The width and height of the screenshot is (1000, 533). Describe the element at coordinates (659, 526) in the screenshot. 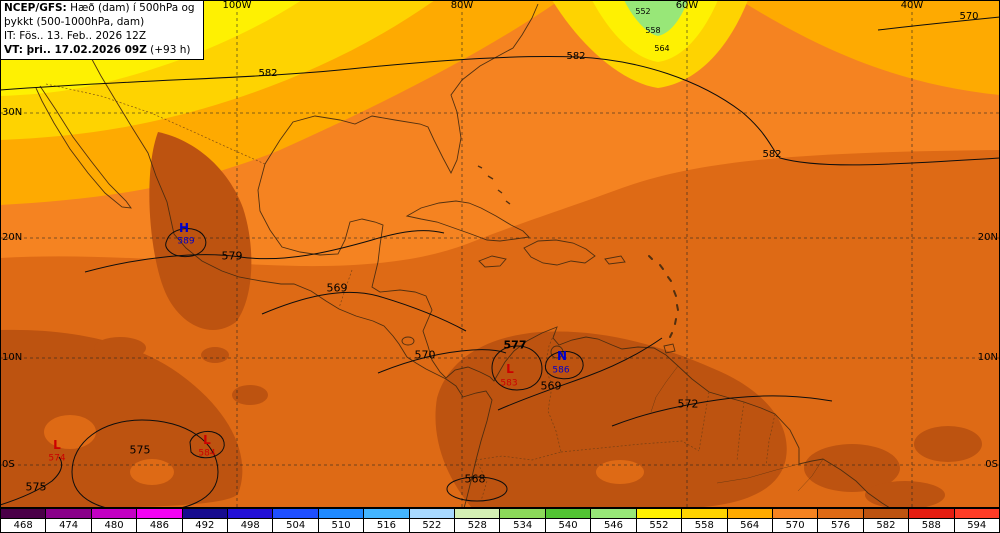

I see `colorbar-value: 552` at that location.